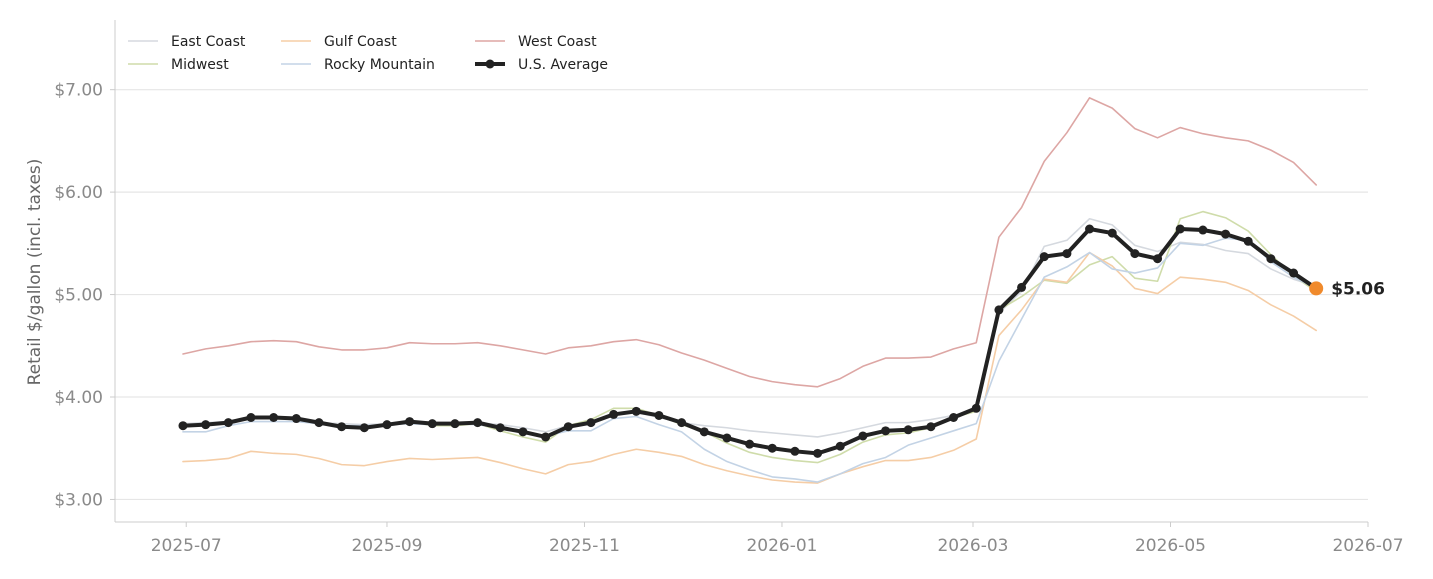 Image resolution: width=1433 pixels, height=579 pixels. I want to click on y-tick-label: $5.00, so click(78, 296).